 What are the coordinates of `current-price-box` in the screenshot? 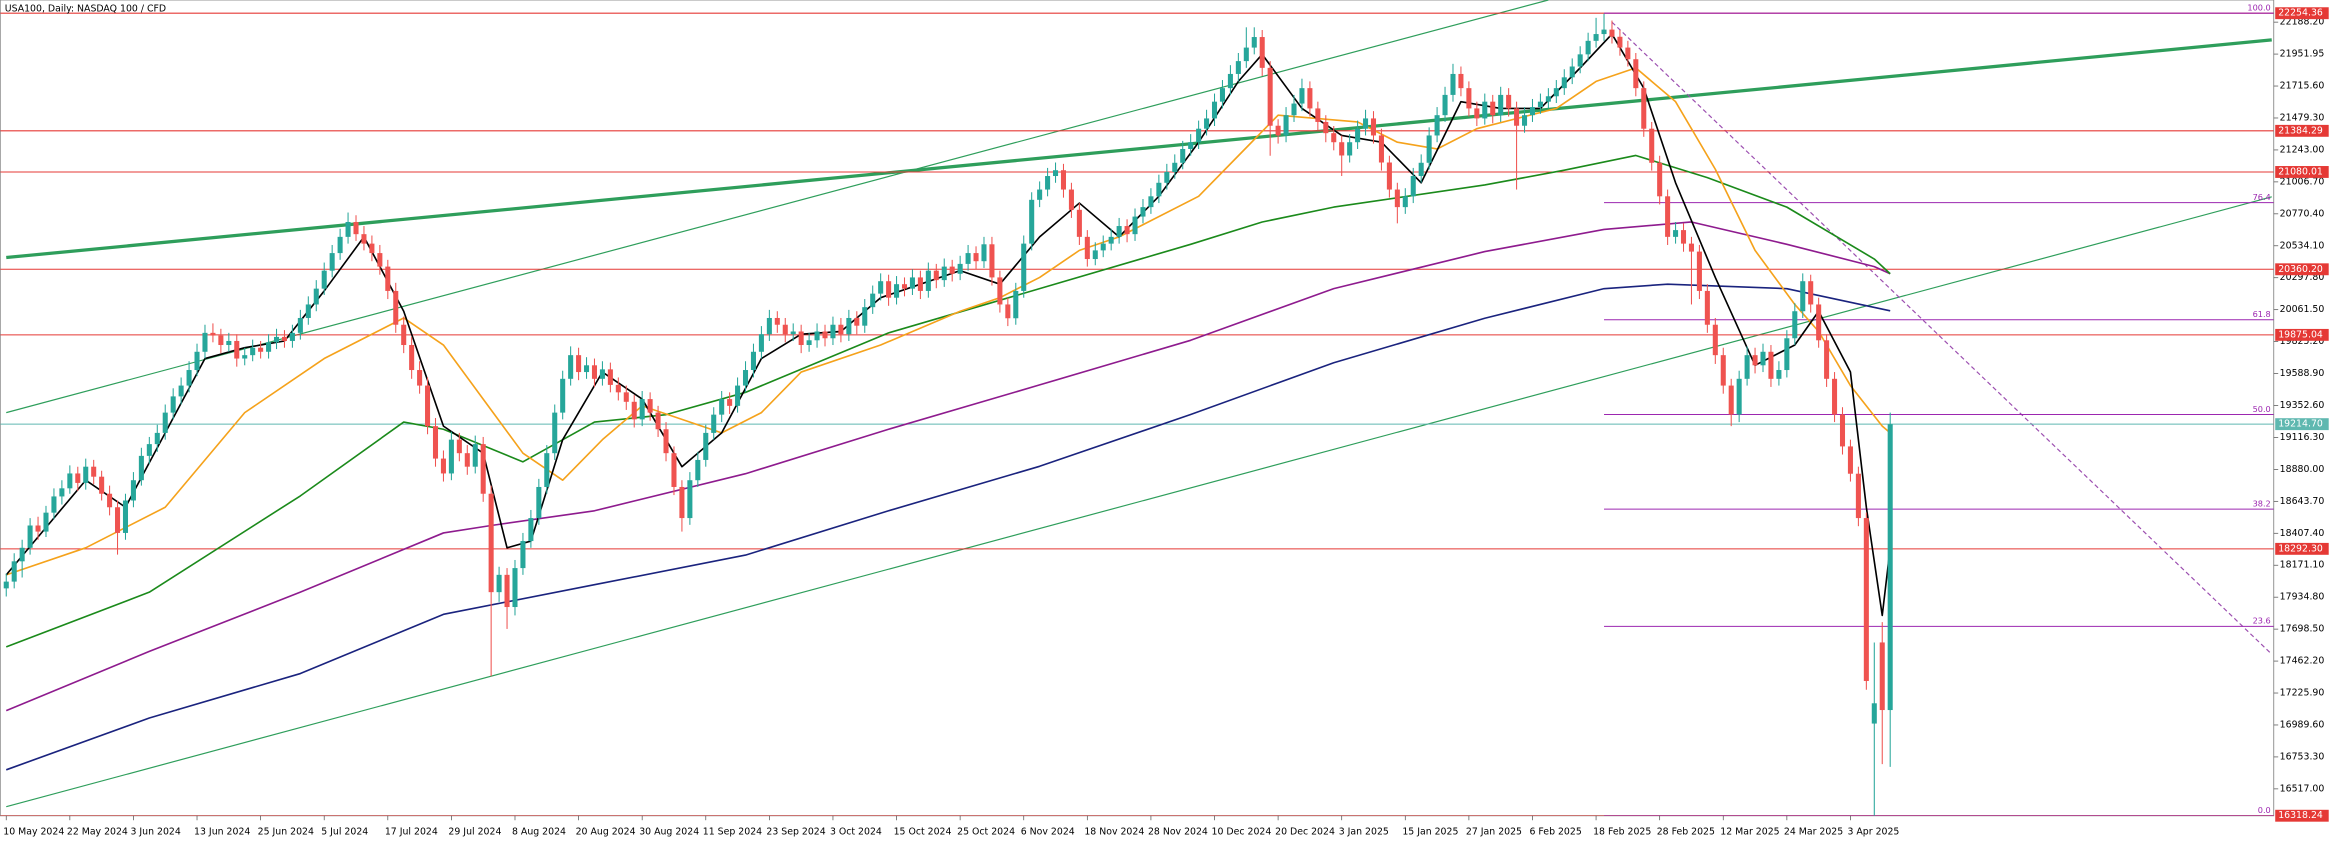 It's located at (2302, 424).